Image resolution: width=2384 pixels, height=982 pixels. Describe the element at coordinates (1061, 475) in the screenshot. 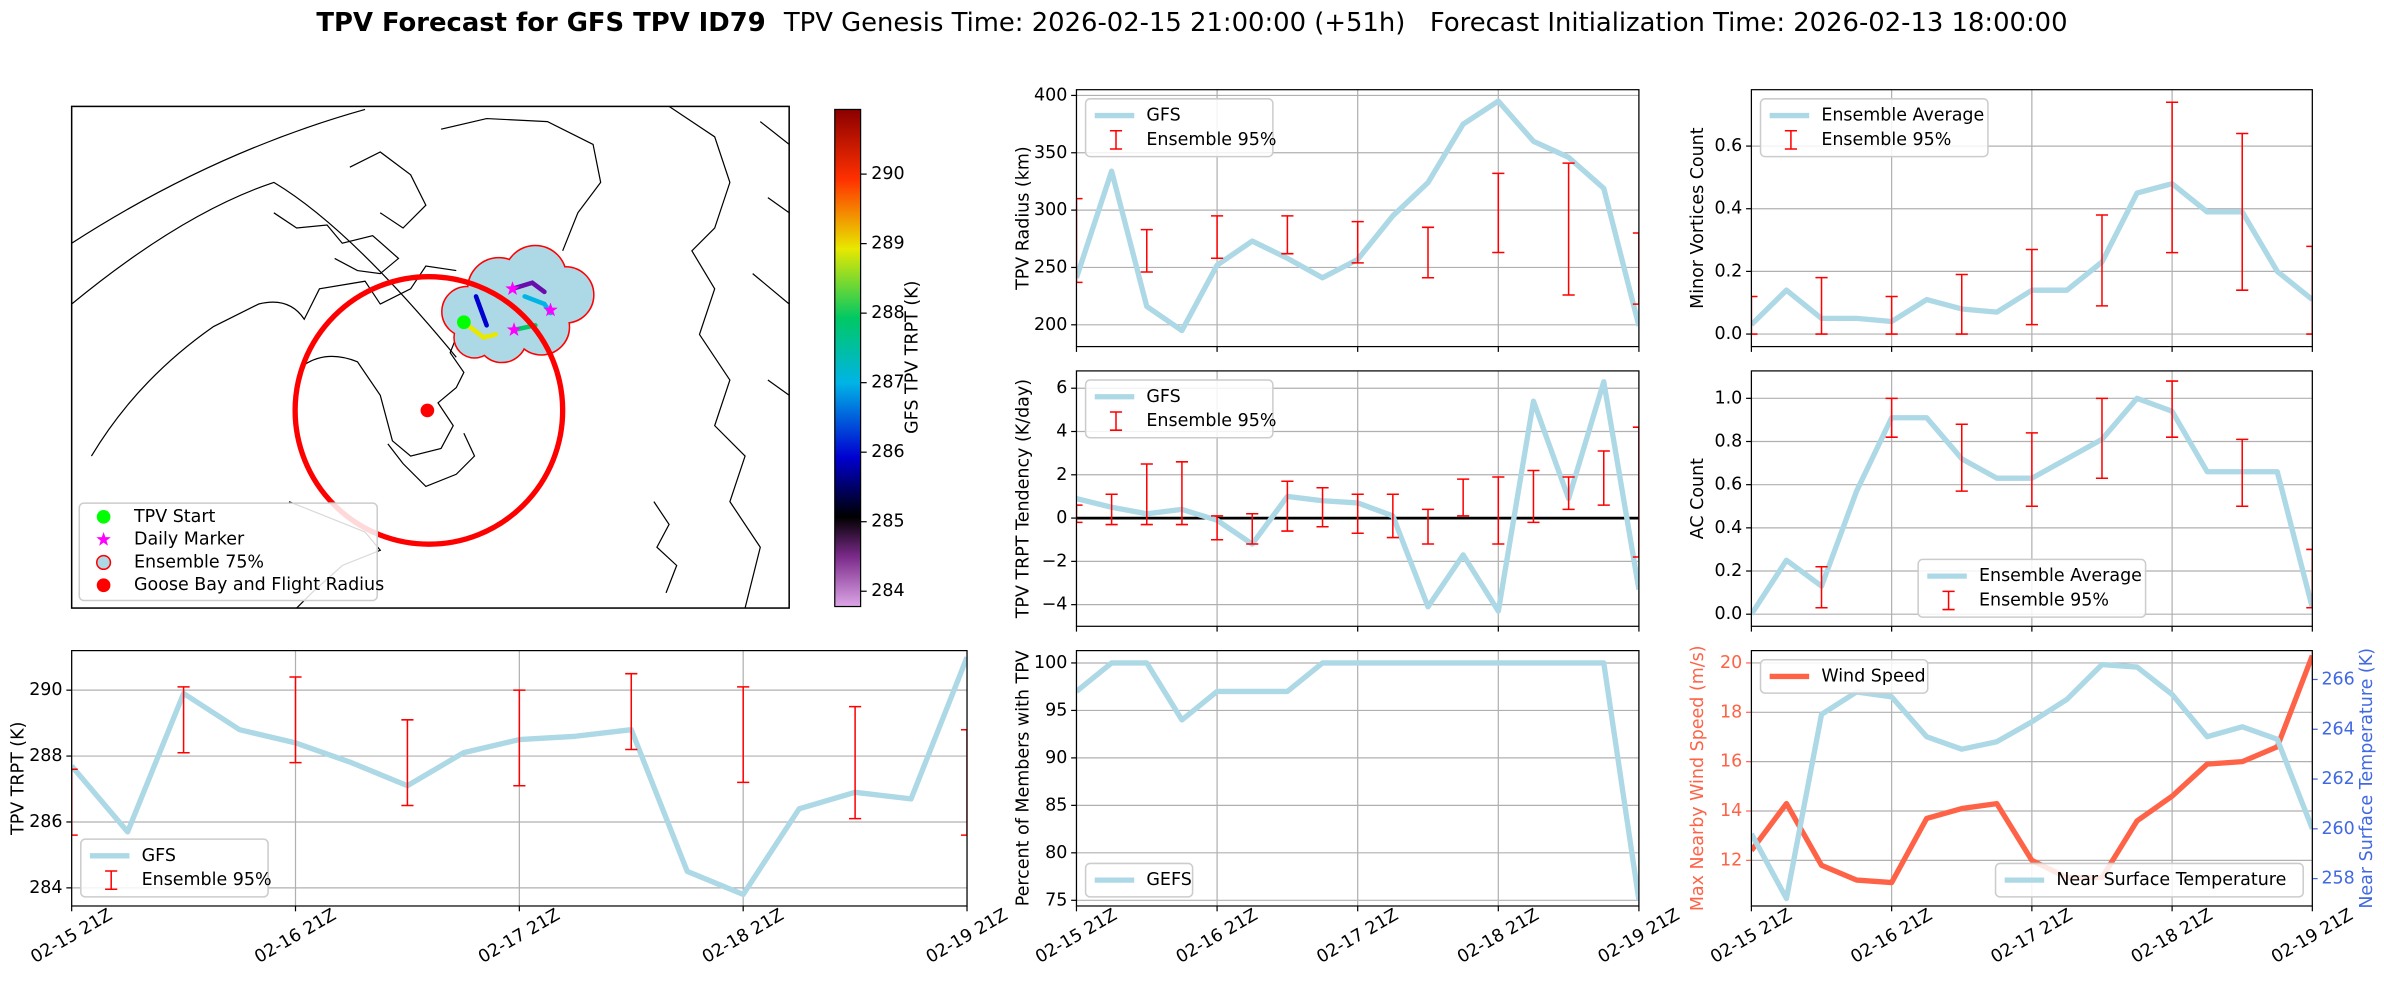

I see `y-tick-label: 2` at that location.